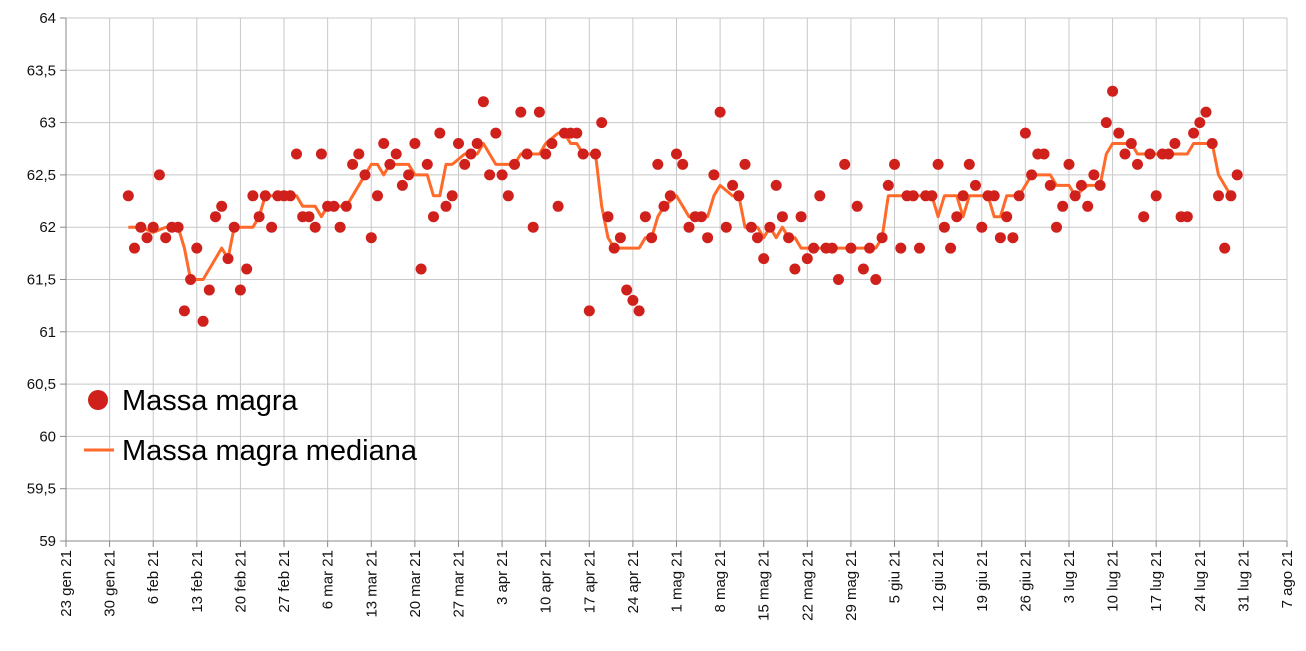  Describe the element at coordinates (502, 577) in the screenshot. I see `x-tick-label: 3 apr 21` at that location.